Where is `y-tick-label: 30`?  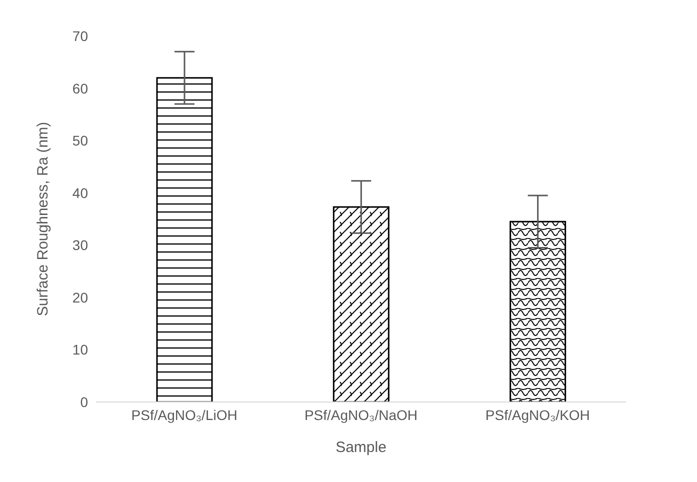
y-tick-label: 30 is located at coordinates (80, 245).